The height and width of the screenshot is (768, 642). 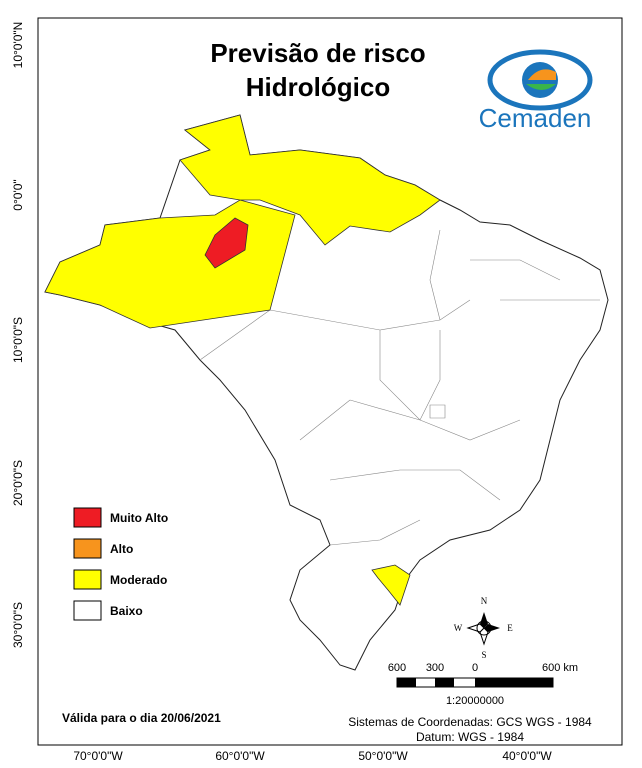 I want to click on latitude-label: 10°0'0"N, so click(x=18, y=45).